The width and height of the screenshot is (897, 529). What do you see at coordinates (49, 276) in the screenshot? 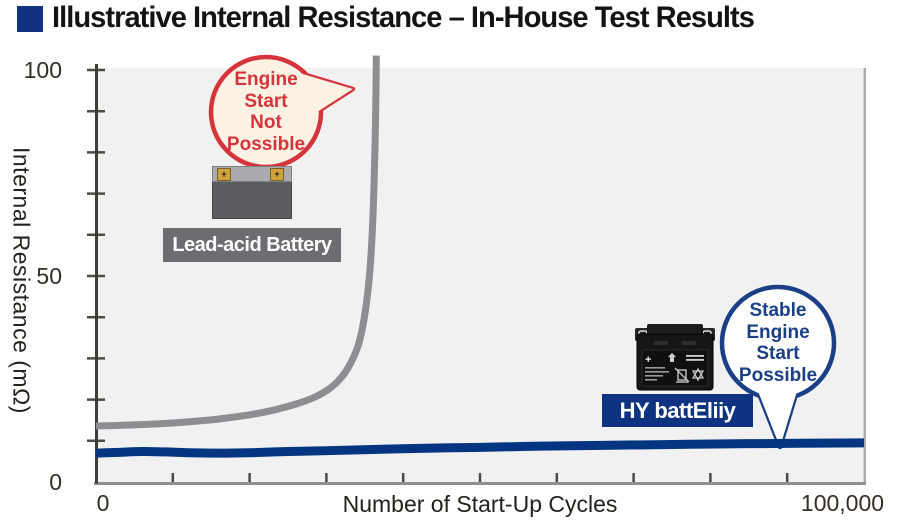
I see `y-tick-label-50: 50` at bounding box center [49, 276].